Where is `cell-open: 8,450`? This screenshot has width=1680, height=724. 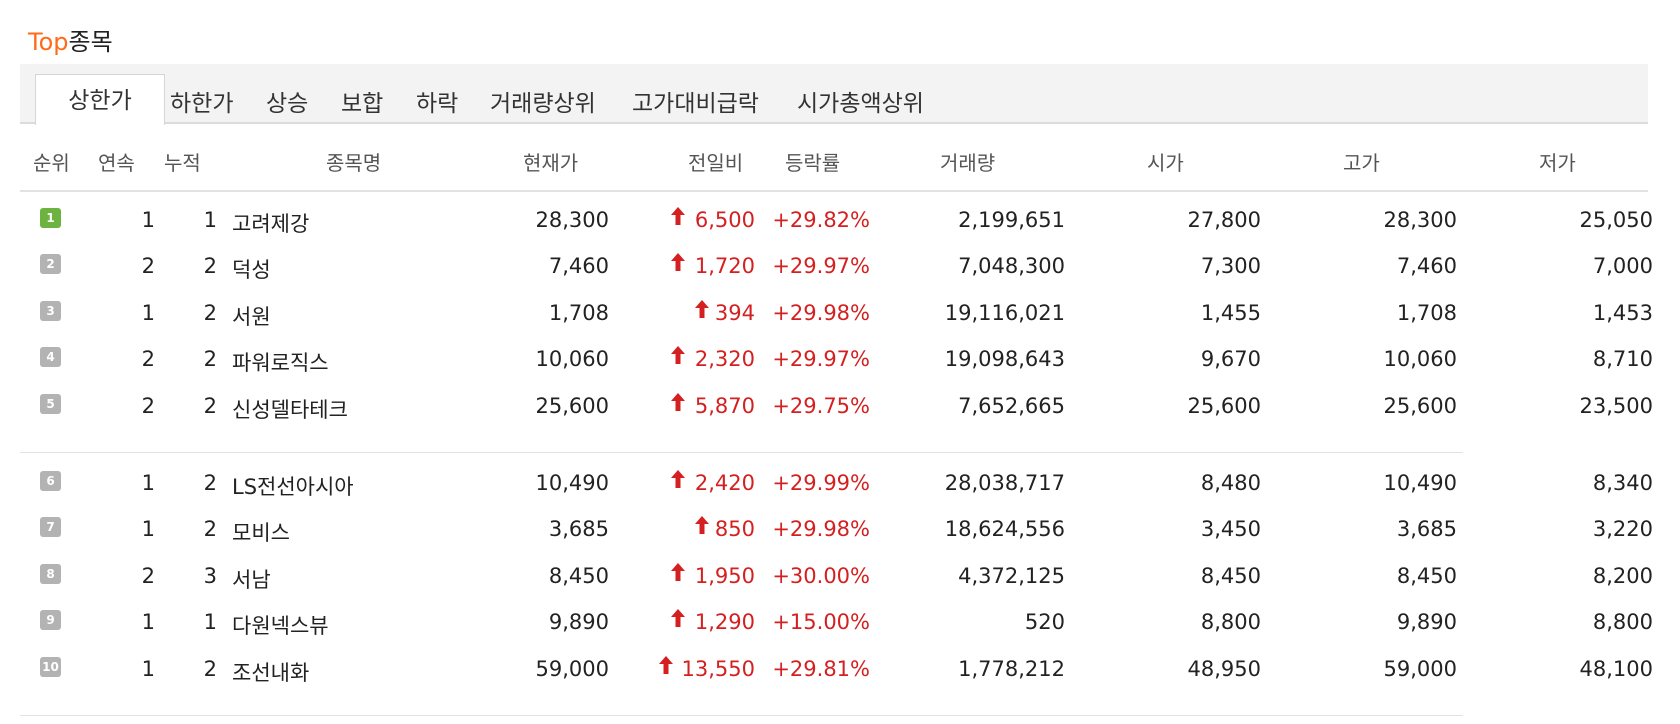
cell-open: 8,450 is located at coordinates (1230, 576).